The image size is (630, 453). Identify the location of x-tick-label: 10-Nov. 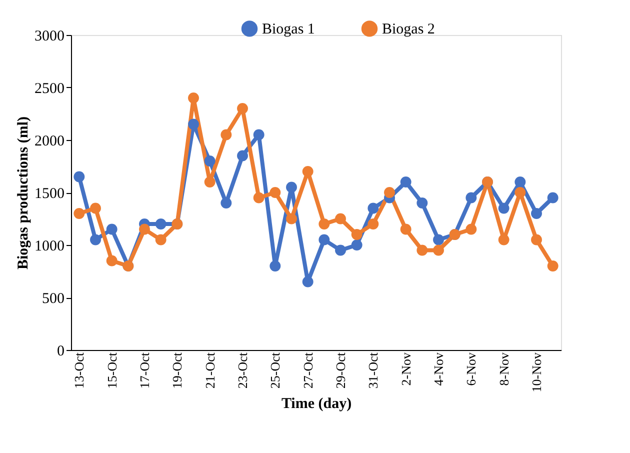
(536, 372).